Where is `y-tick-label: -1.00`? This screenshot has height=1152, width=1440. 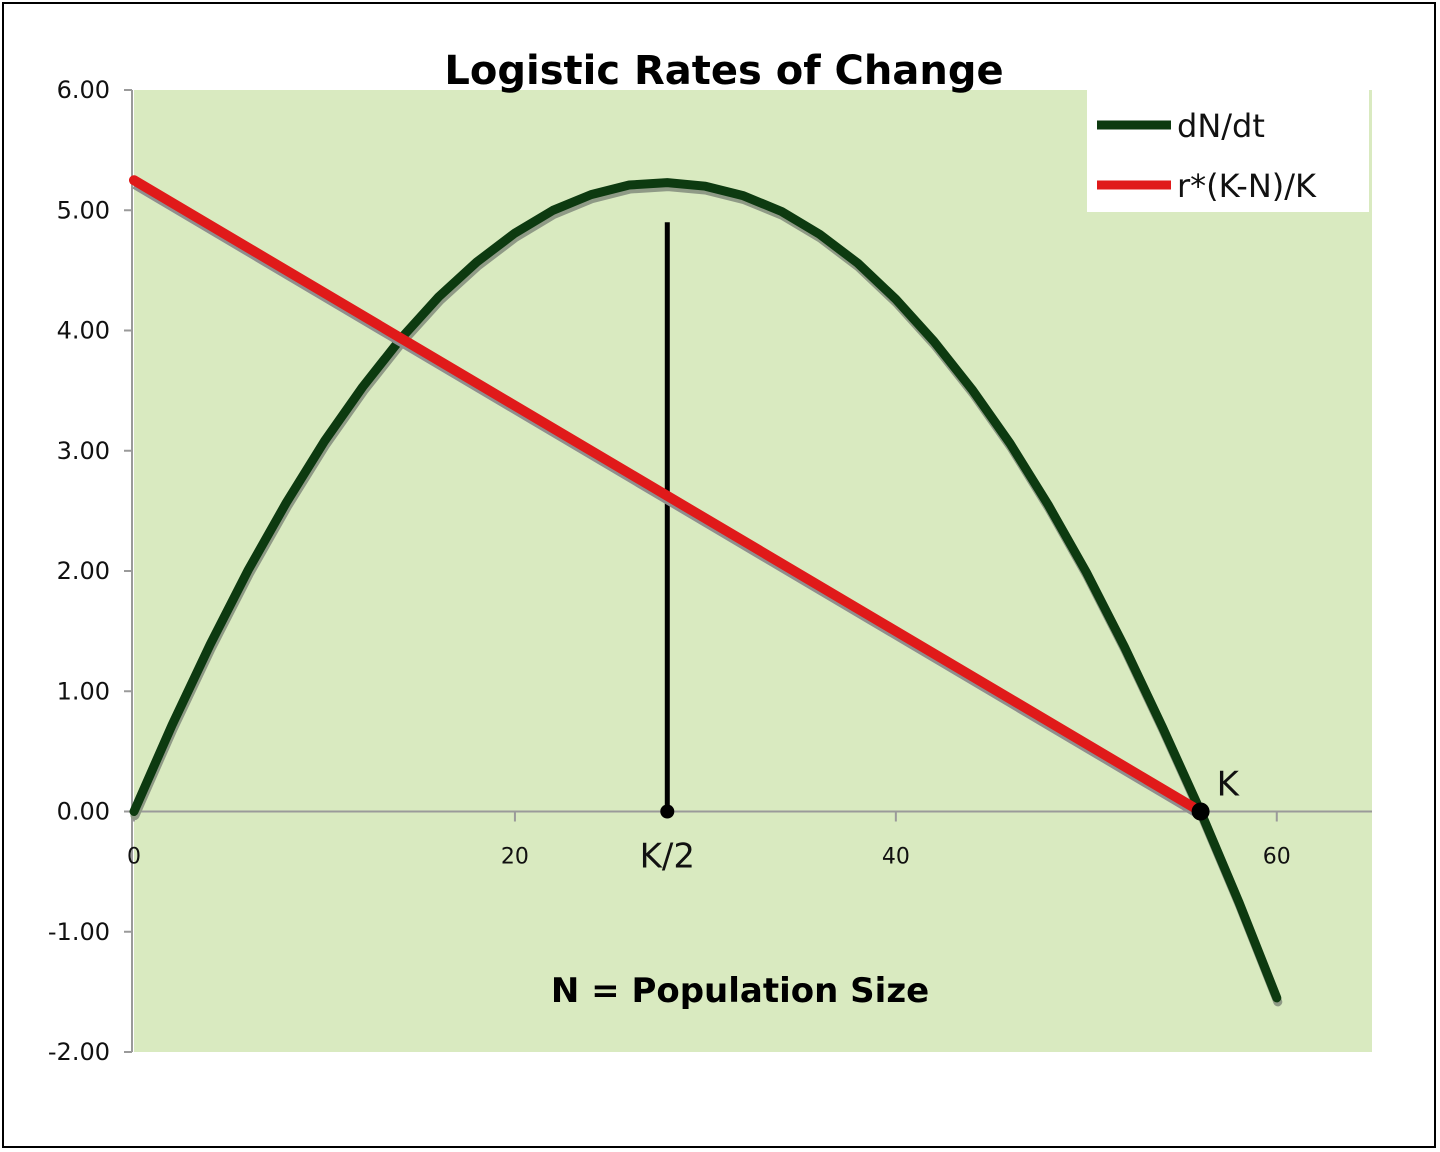 y-tick-label: -1.00 is located at coordinates (79, 932).